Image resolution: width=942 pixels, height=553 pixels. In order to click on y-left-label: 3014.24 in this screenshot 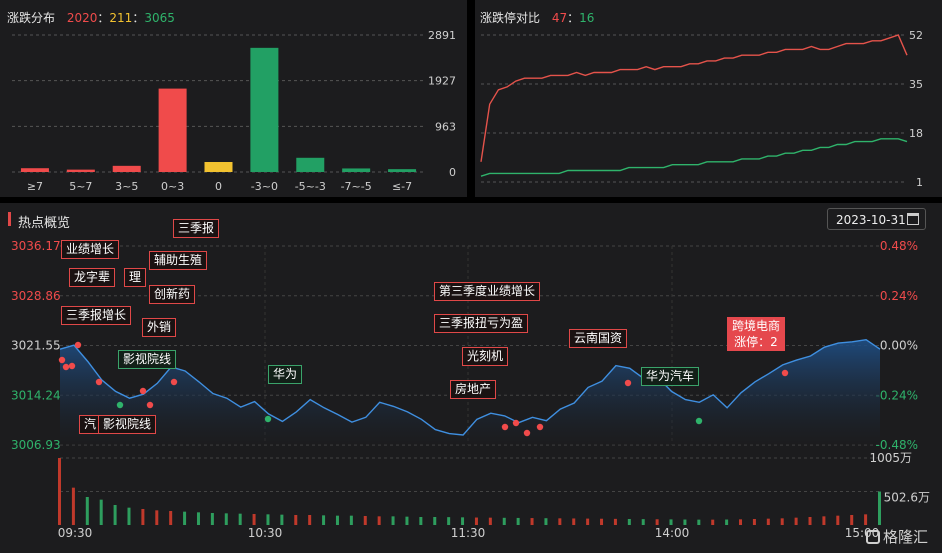, I will do `click(36, 395)`.